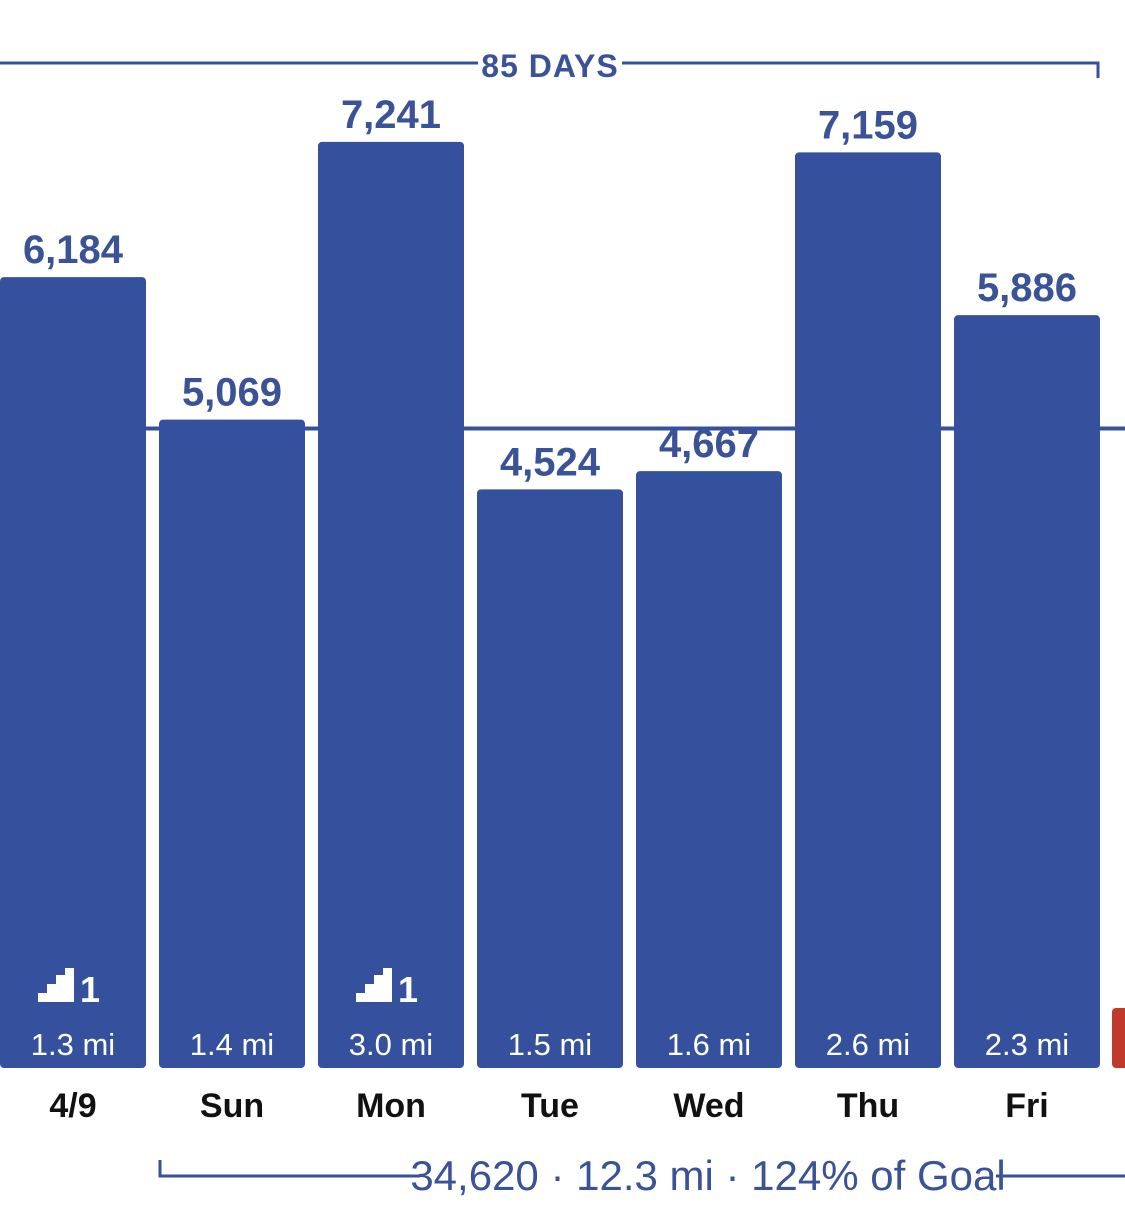 The height and width of the screenshot is (1231, 1125). I want to click on bar-wed, so click(709, 769).